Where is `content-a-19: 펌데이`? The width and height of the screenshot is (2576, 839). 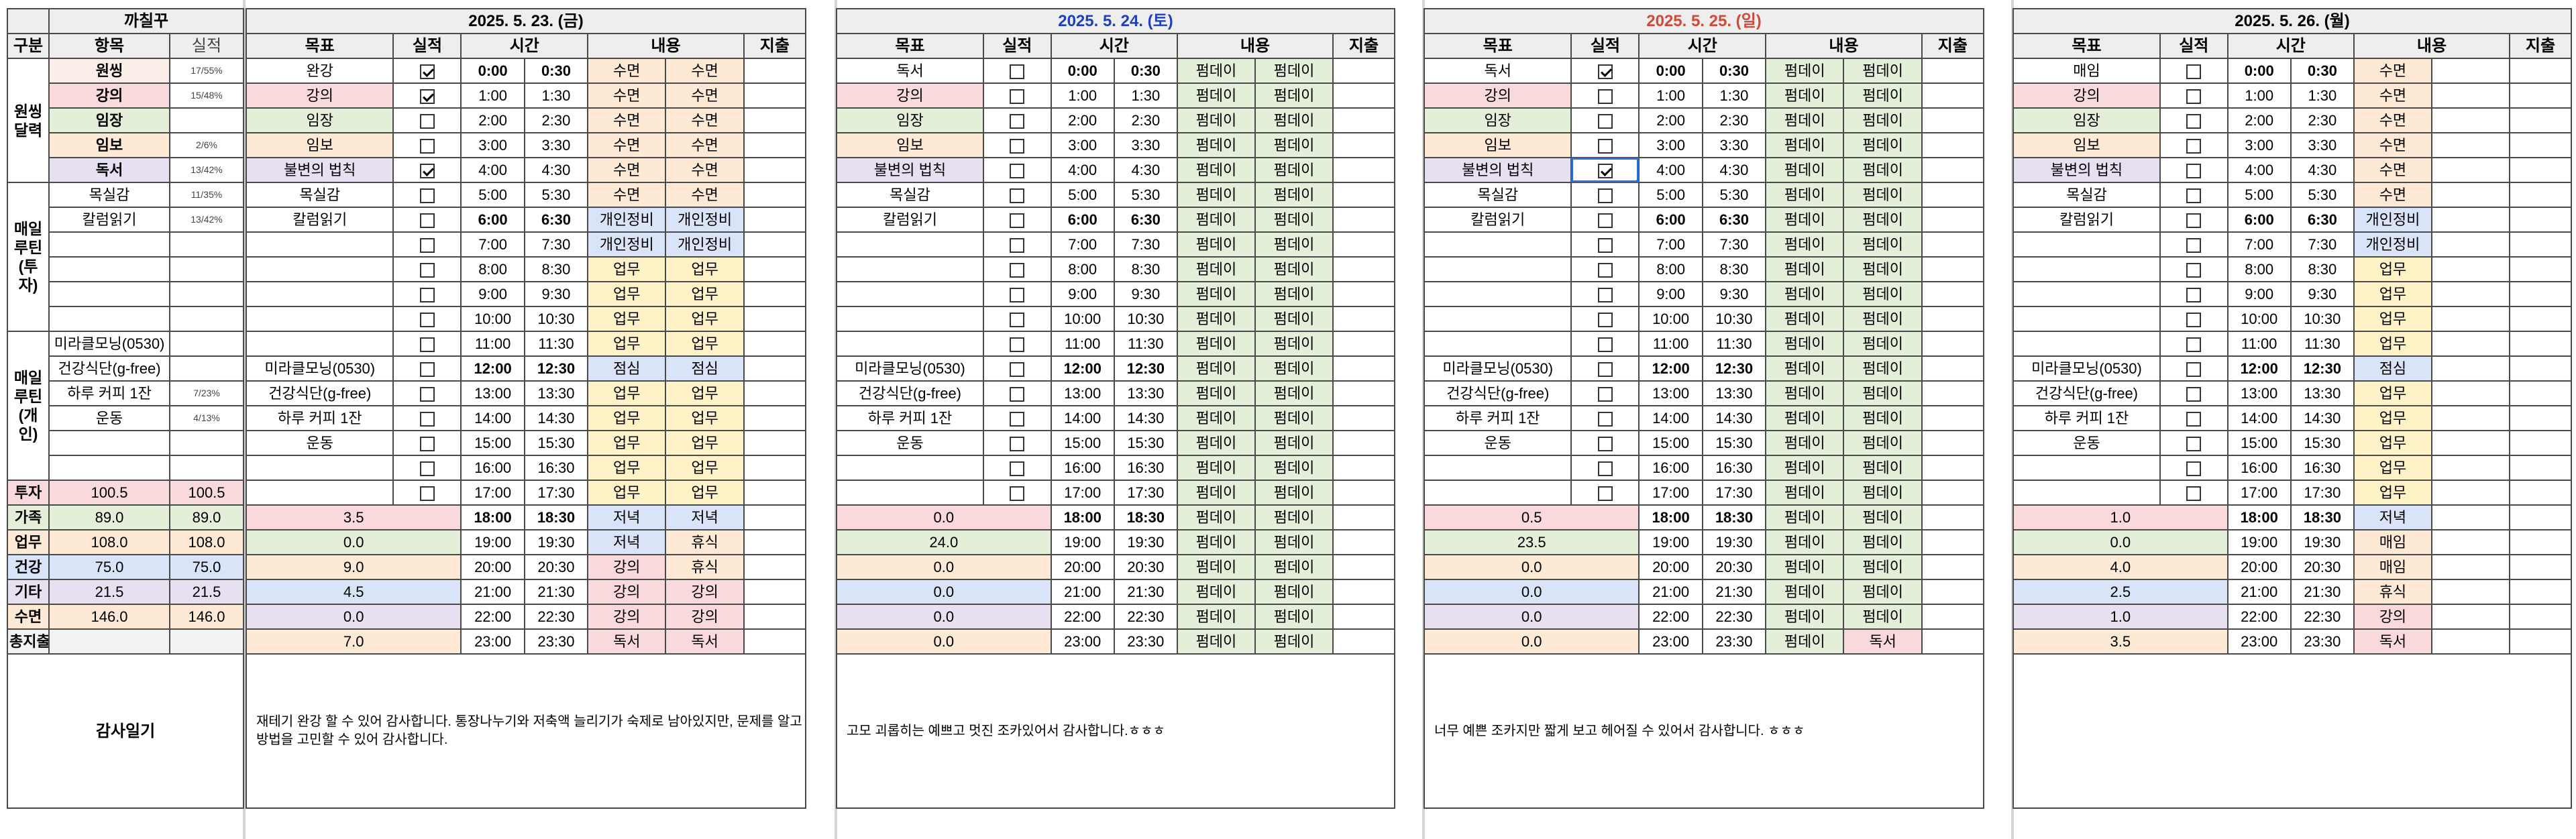
content-a-19: 펌데이 is located at coordinates (1216, 542).